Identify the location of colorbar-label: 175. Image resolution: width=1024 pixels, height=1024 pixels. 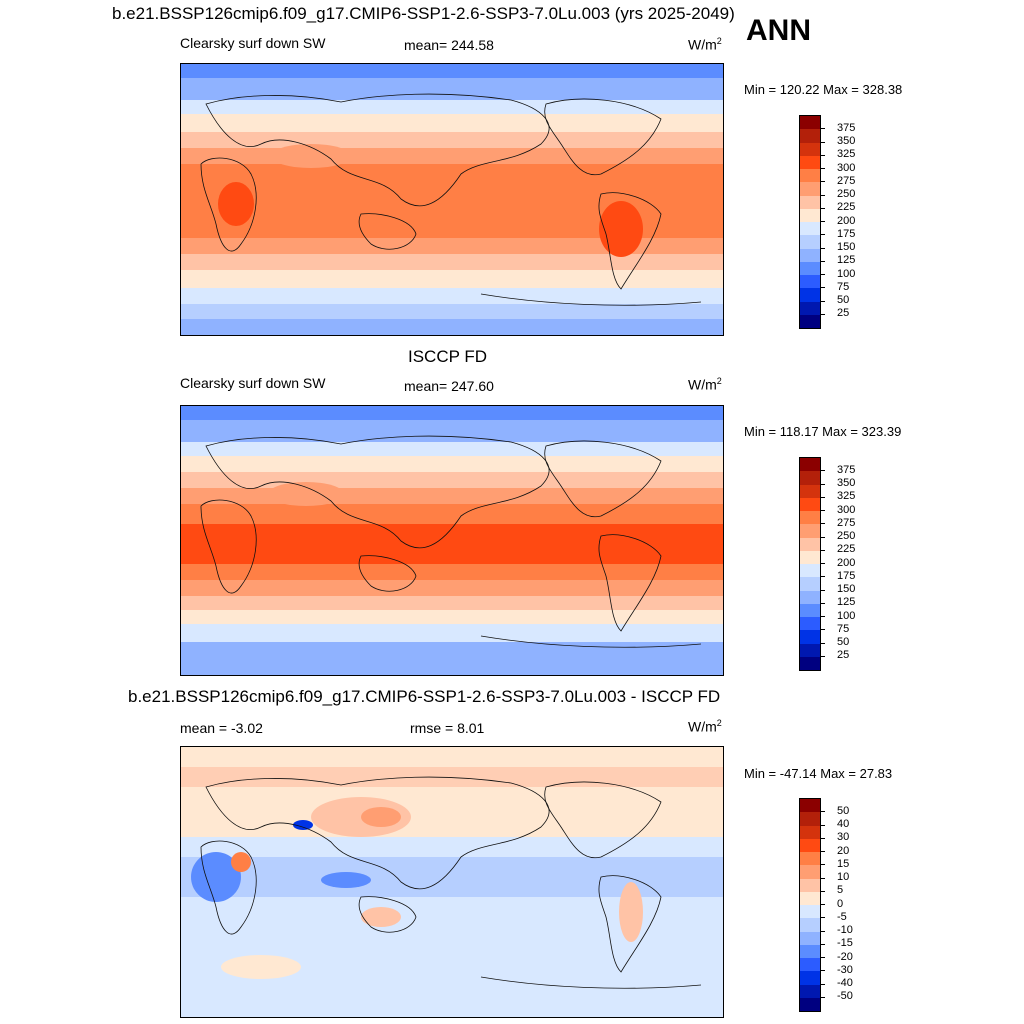
(846, 575).